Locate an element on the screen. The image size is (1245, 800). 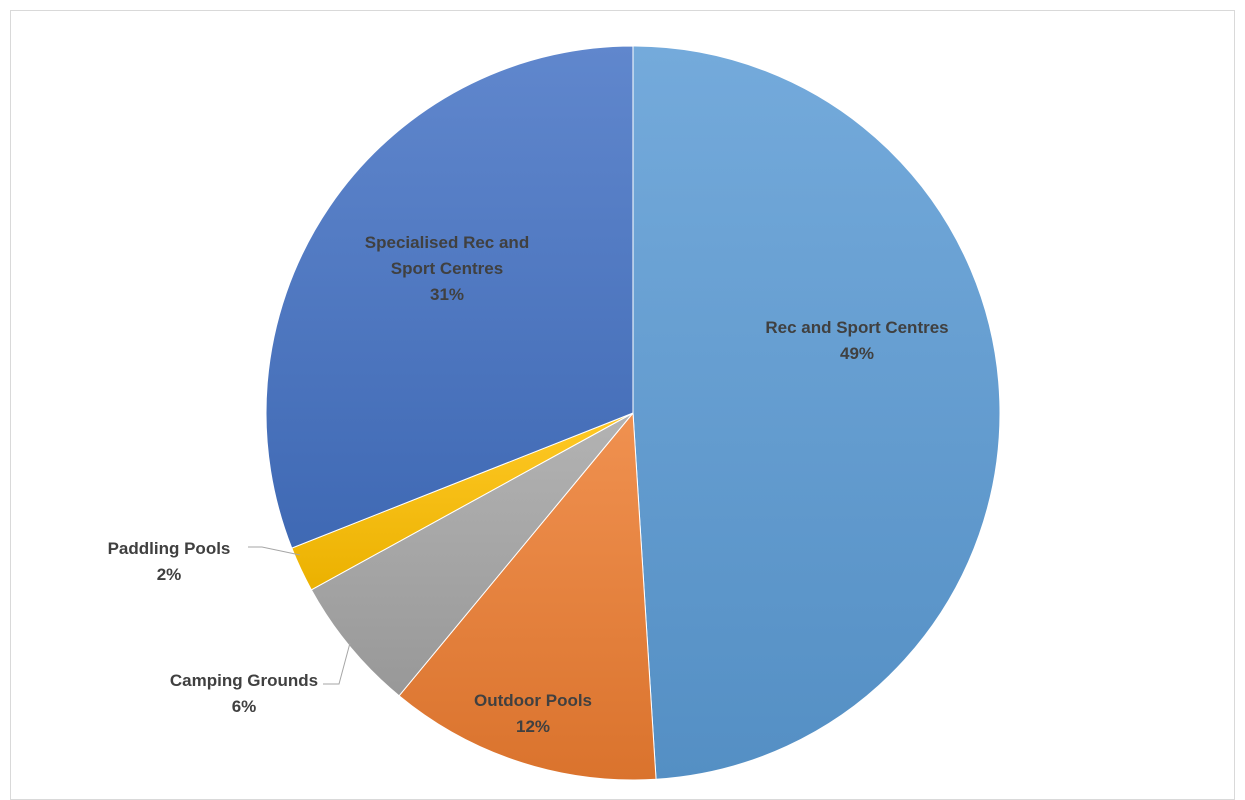
data-label-rec-and-sport-centres: Rec and Sport Centres 49% is located at coordinates (856, 340).